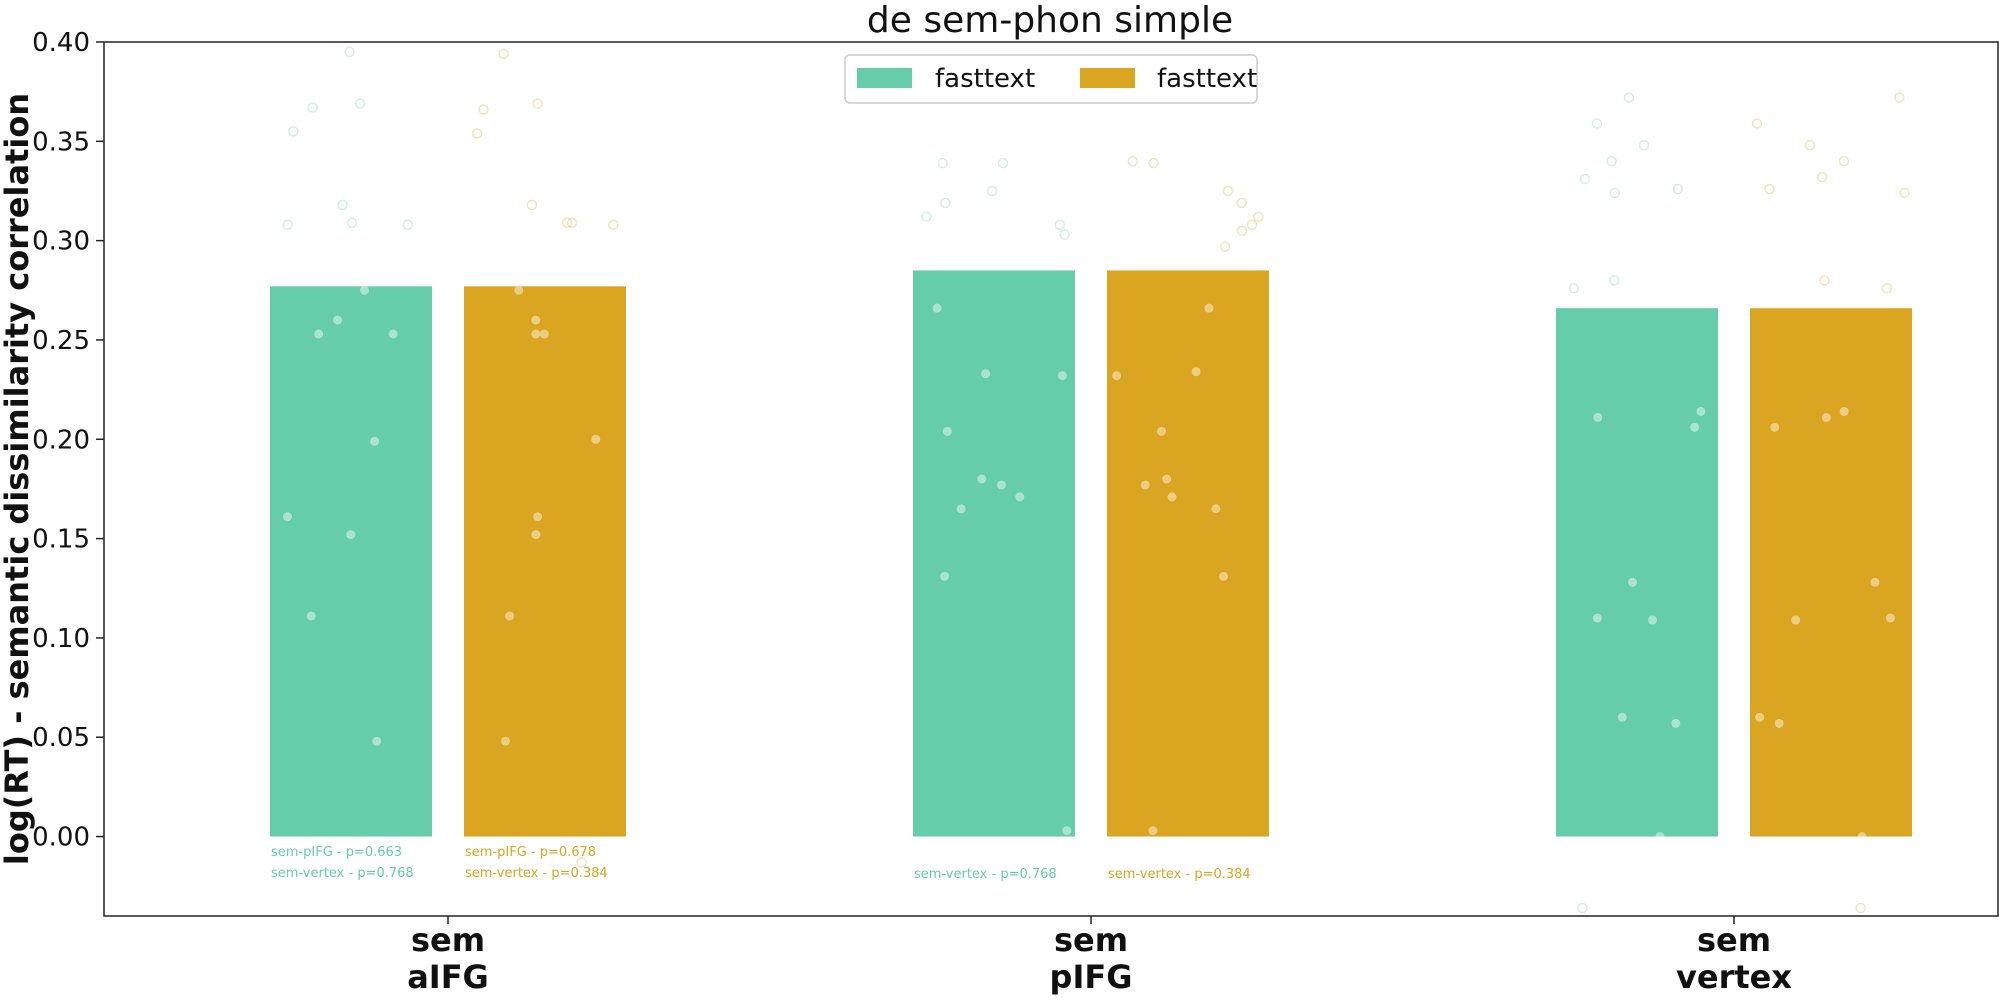 The height and width of the screenshot is (1000, 2000). Describe the element at coordinates (61, 738) in the screenshot. I see `y-tick-label: 0.05` at that location.